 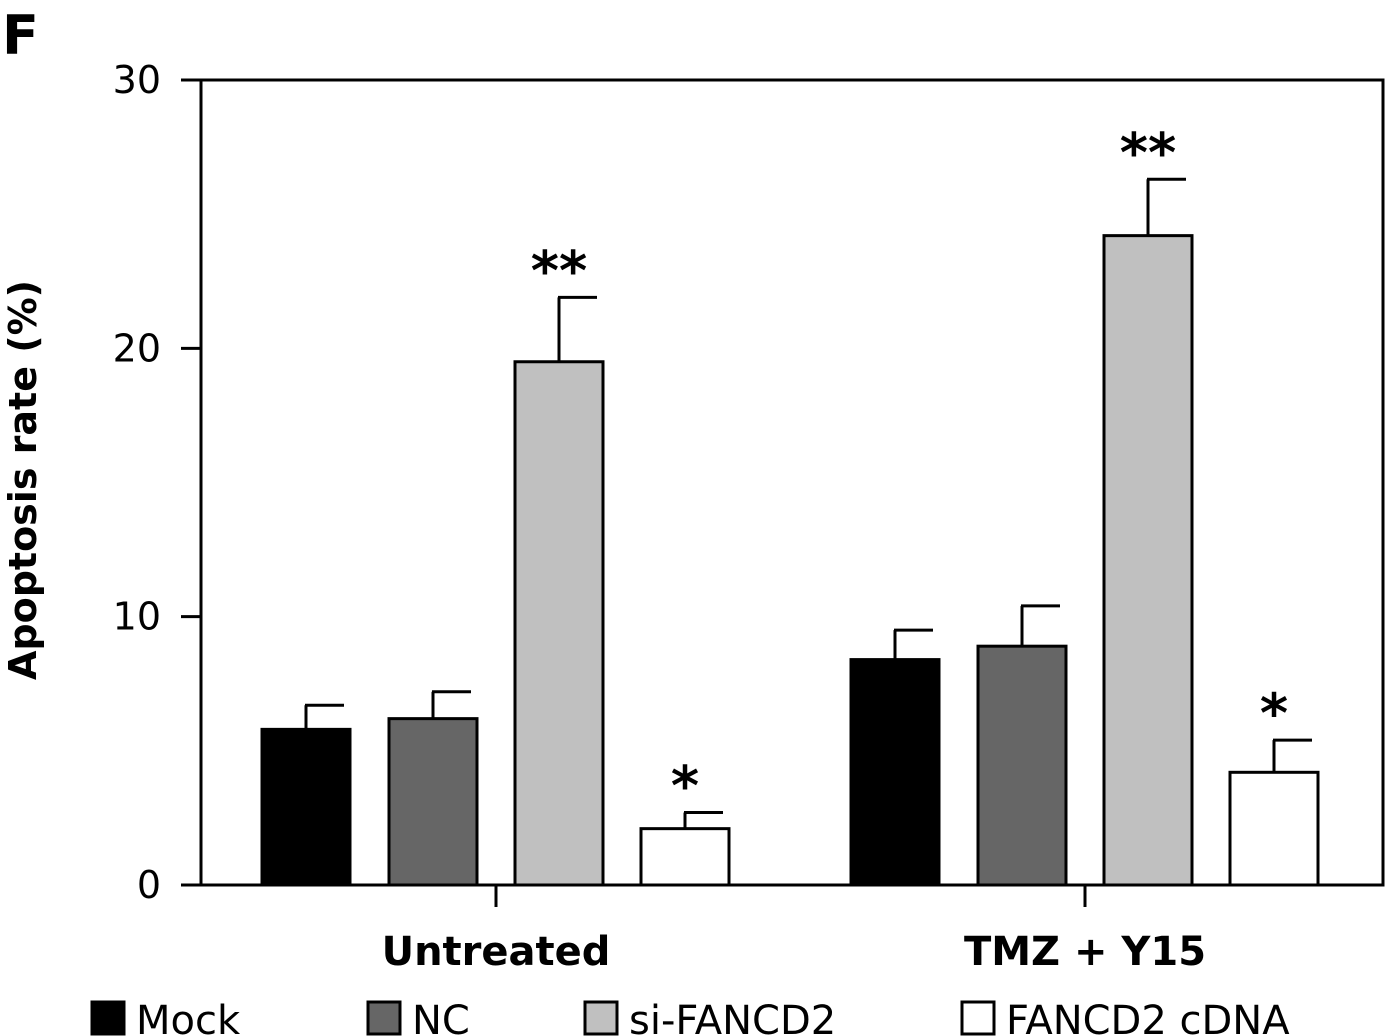 I want to click on significance-label-2-0: **, so click(x=559, y=270).